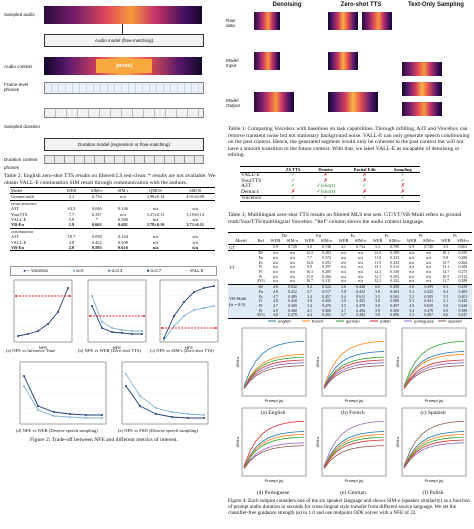 The width and height of the screenshot is (474, 529). I want to click on fig2-xlabel: NFE, so click(117, 347).